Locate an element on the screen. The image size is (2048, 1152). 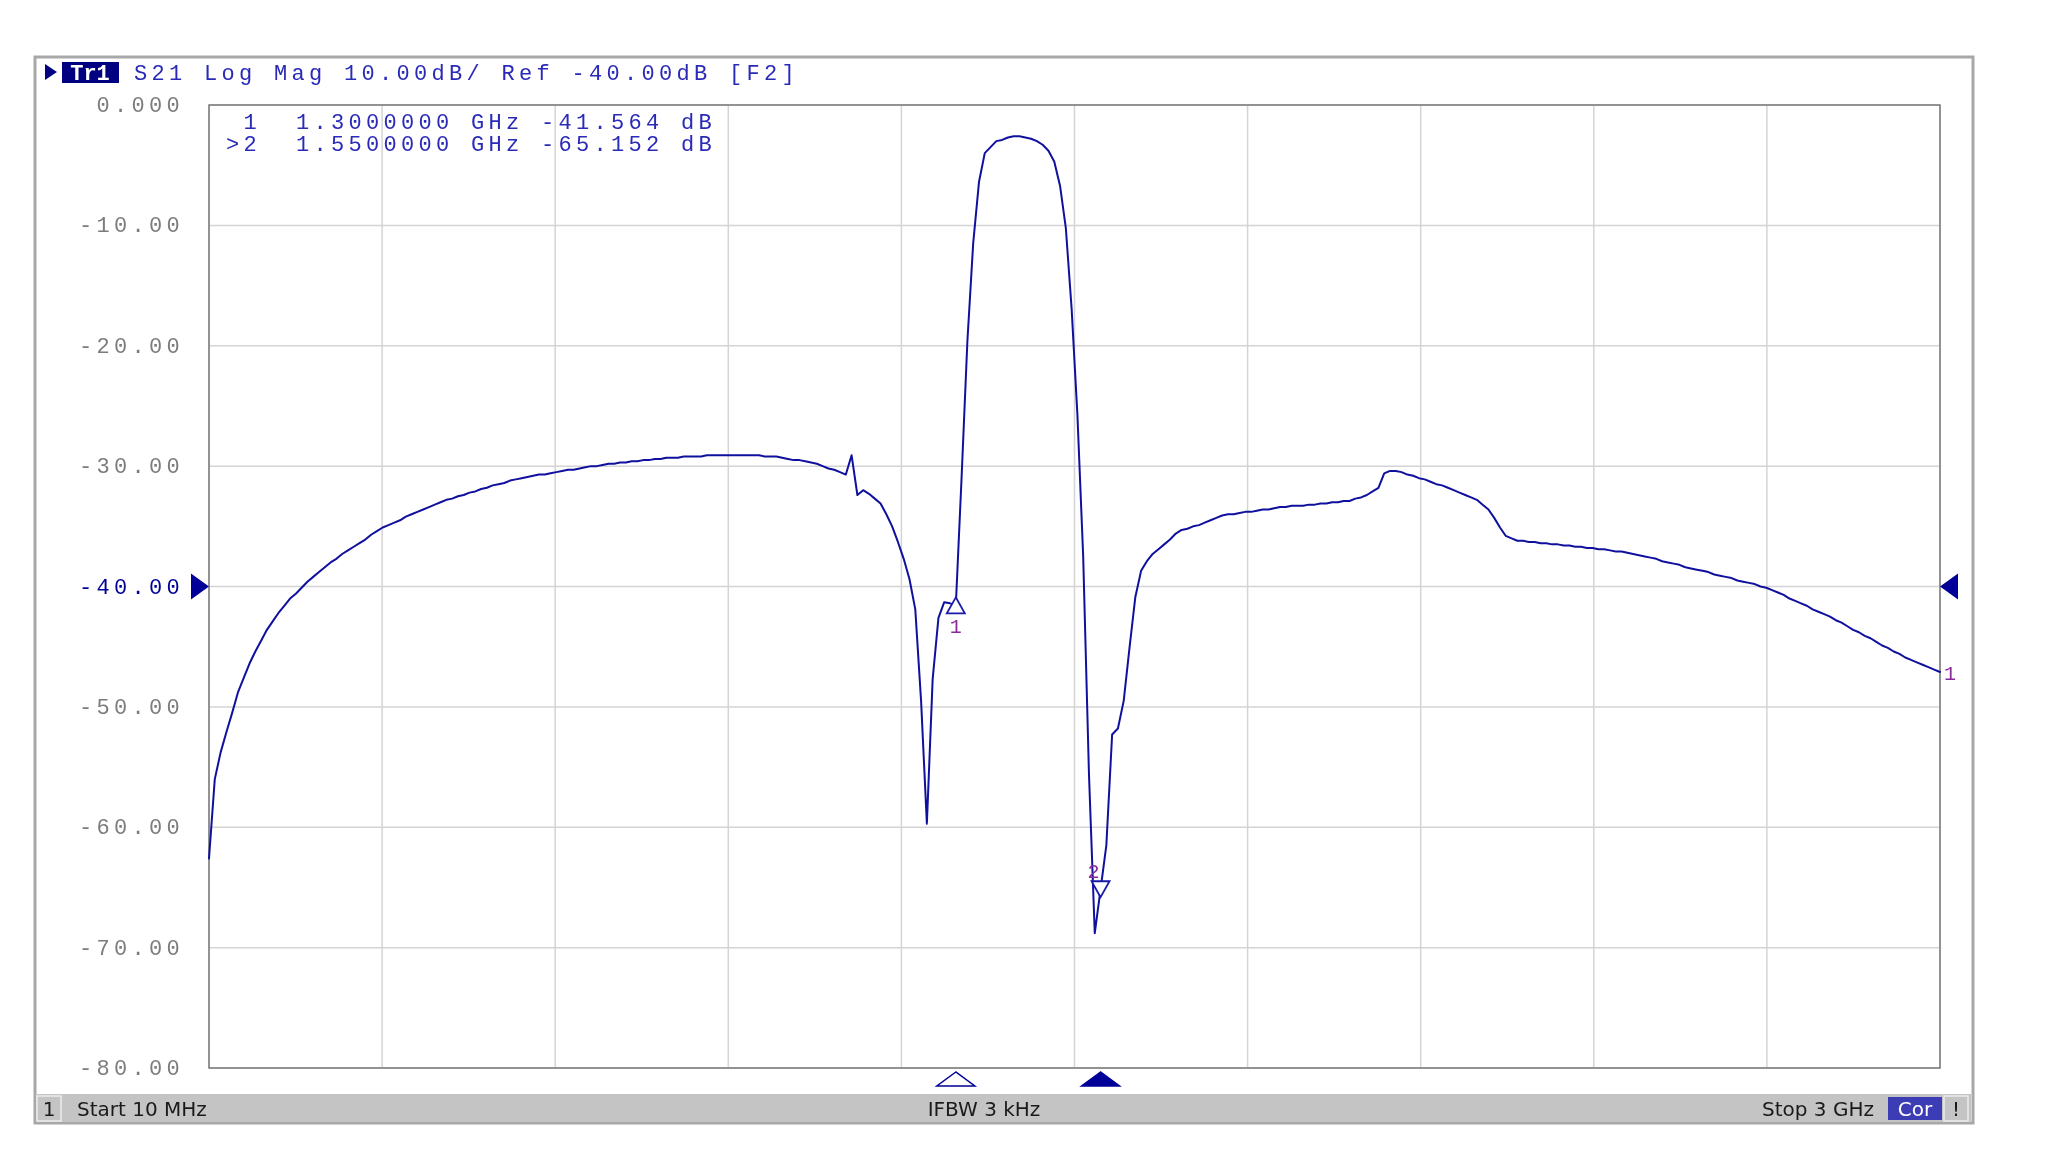
y-tick-label: -40.00 is located at coordinates (131, 588).